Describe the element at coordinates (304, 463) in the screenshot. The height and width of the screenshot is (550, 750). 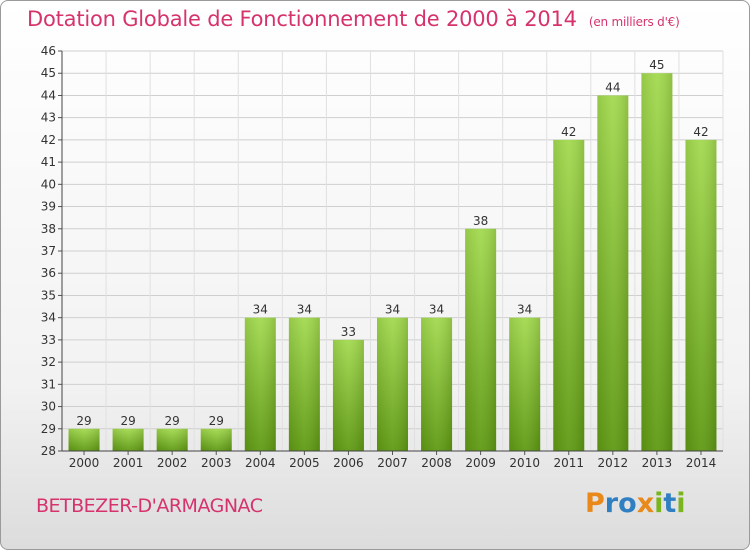
I see `x-tick-label: 2005` at that location.